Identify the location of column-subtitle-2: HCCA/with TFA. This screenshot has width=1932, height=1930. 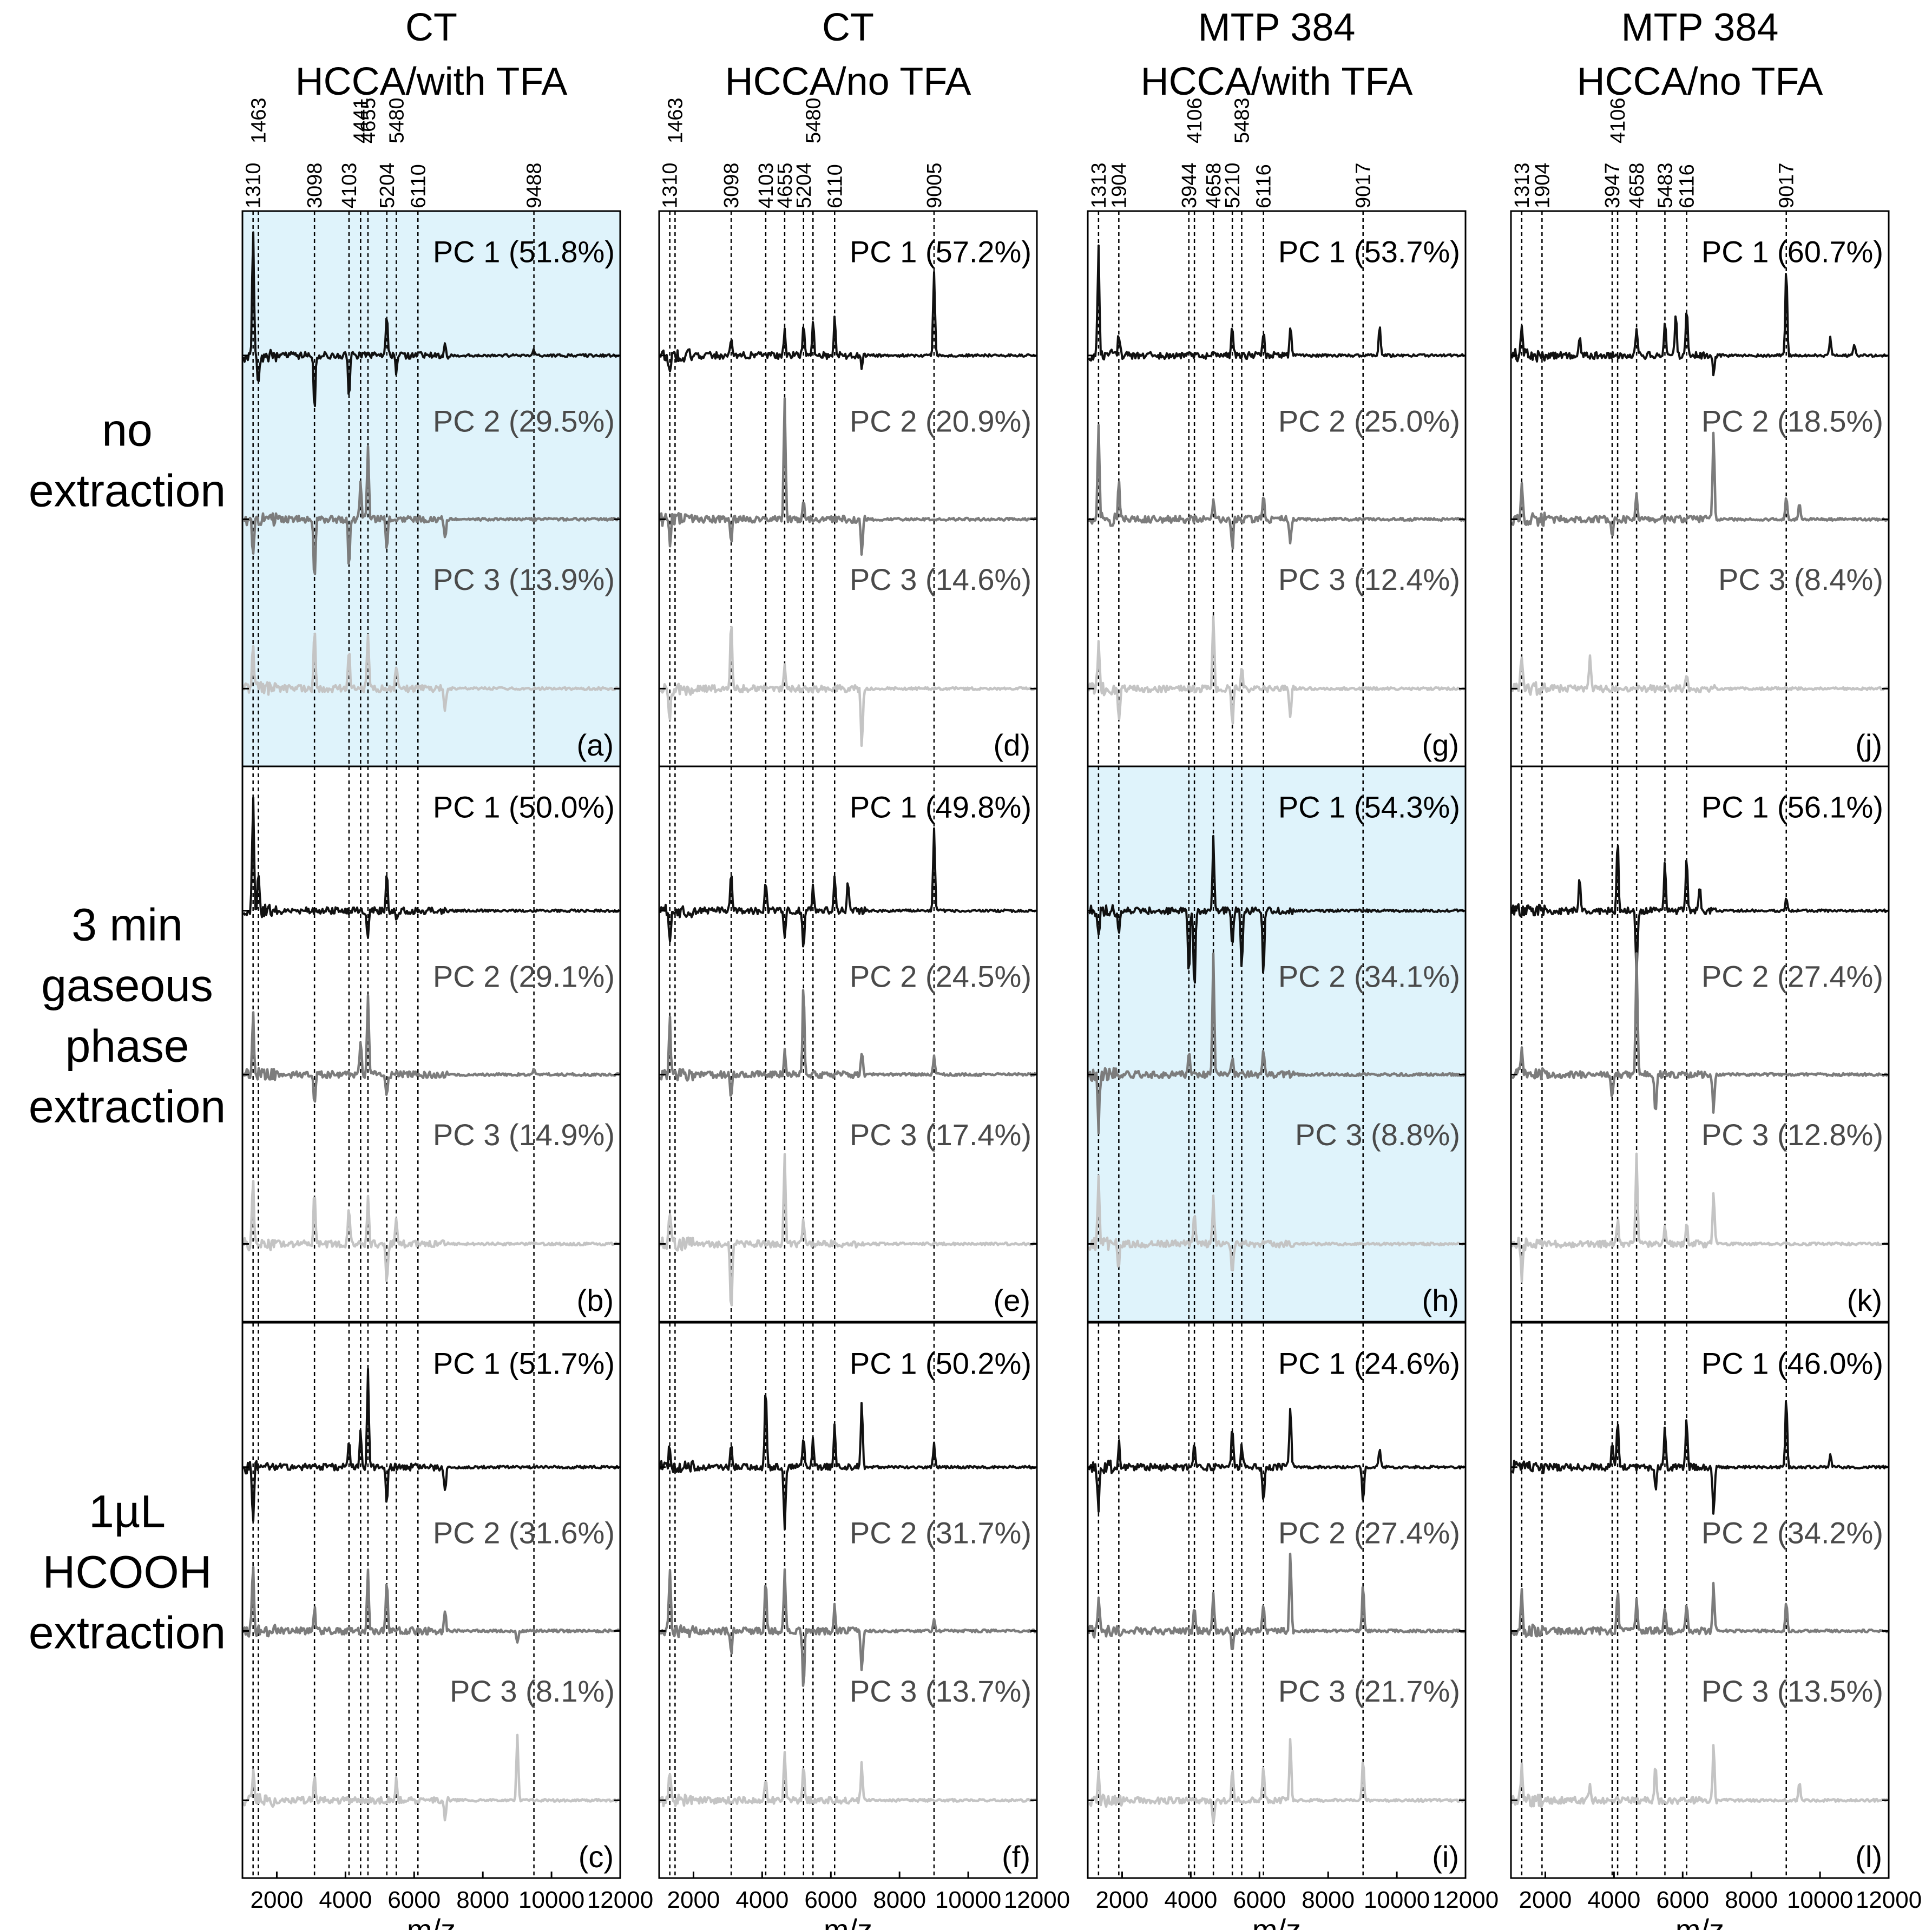
(1277, 82).